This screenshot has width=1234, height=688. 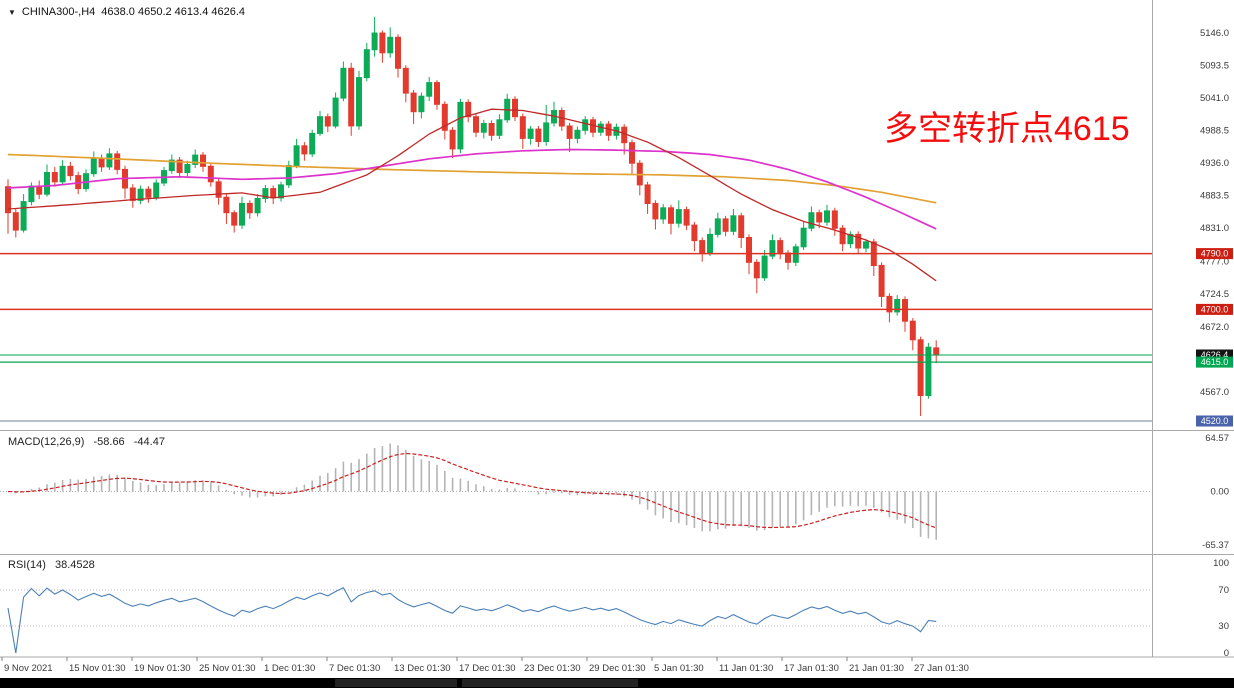 What do you see at coordinates (1214, 392) in the screenshot?
I see `svg-text: 4567.0` at bounding box center [1214, 392].